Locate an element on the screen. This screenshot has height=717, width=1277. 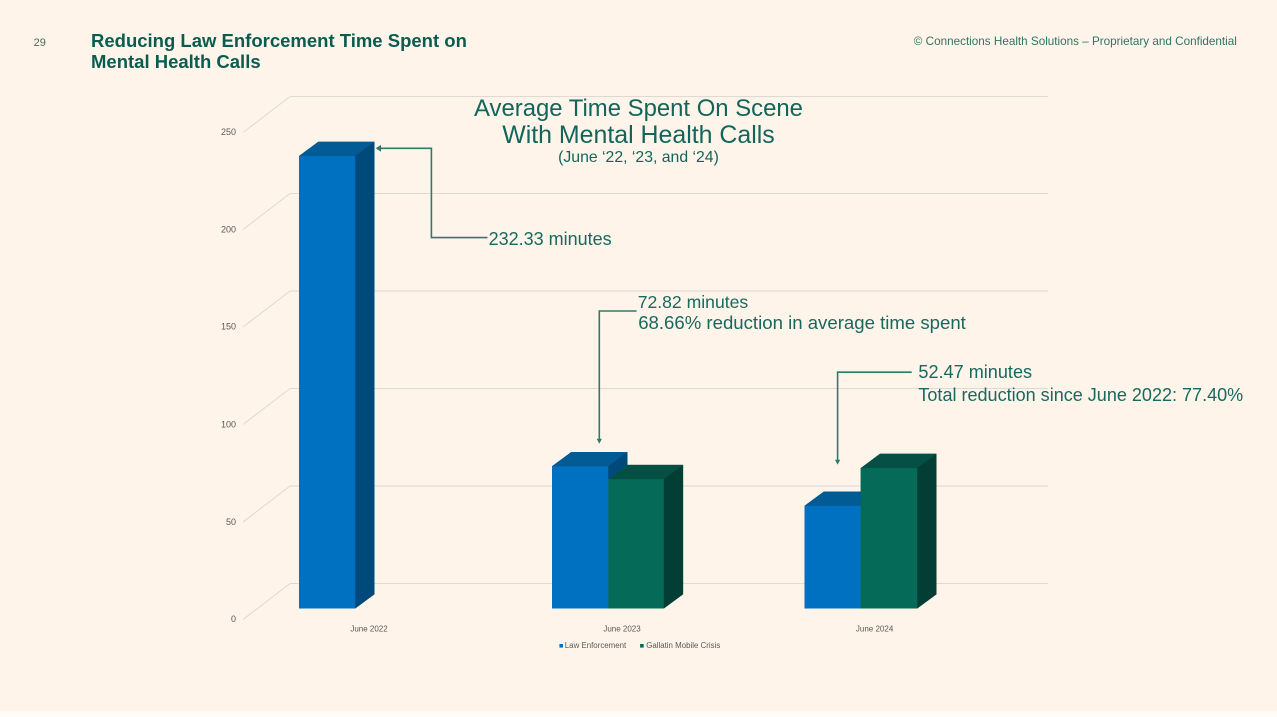
svg-text: June 2023 is located at coordinates (622, 628).